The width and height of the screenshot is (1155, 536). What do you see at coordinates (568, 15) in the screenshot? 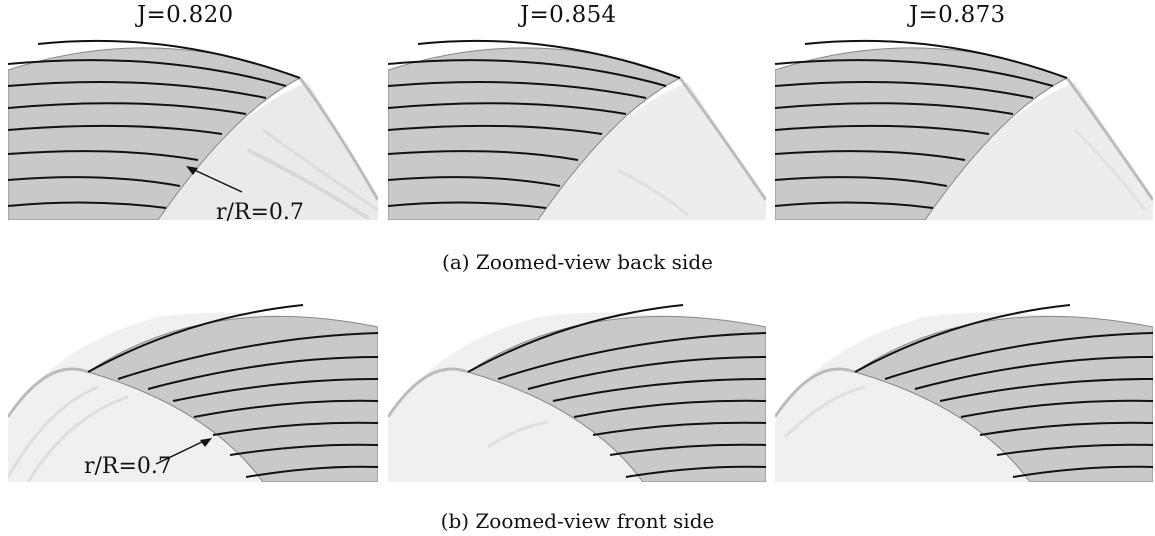
I see `panel-title-j0854: J=0.854` at bounding box center [568, 15].